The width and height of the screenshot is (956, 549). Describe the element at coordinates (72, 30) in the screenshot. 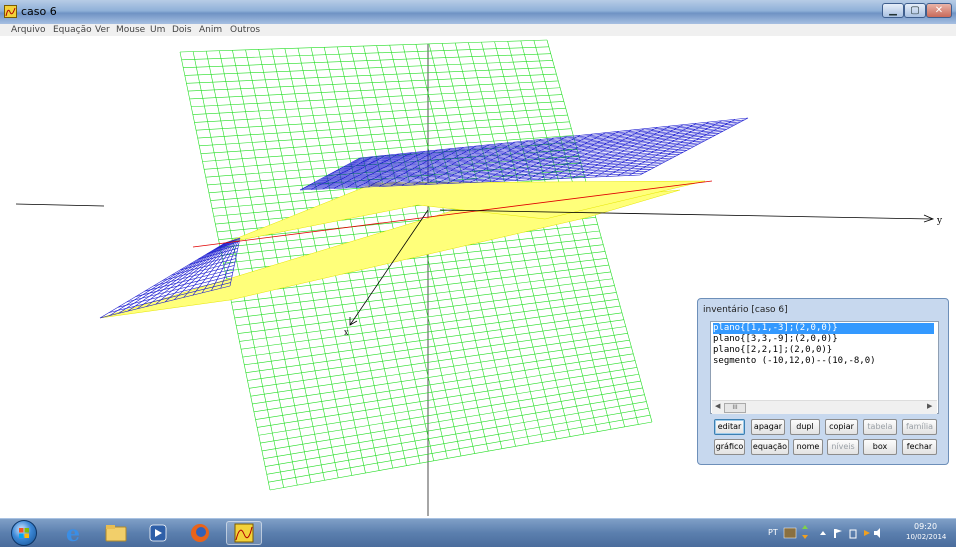

I see `menu-equacao: Equação` at that location.